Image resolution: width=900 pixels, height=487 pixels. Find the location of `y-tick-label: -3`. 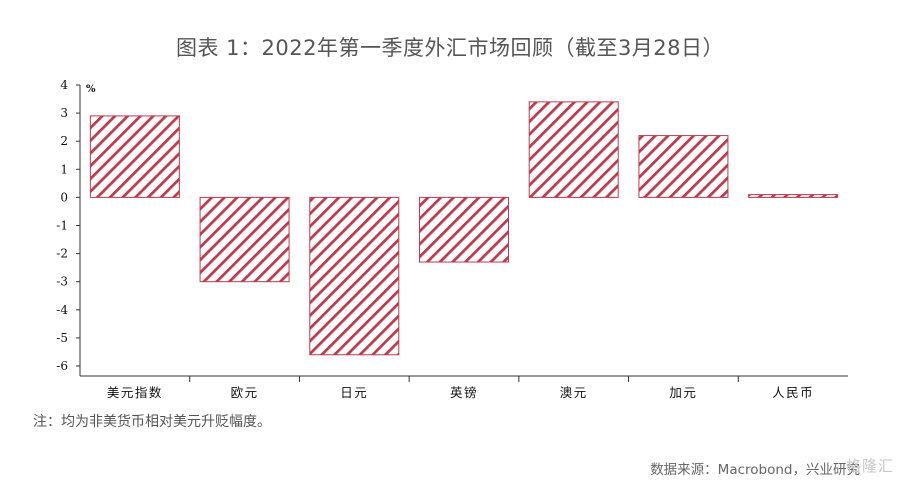

y-tick-label: -3 is located at coordinates (62, 282).